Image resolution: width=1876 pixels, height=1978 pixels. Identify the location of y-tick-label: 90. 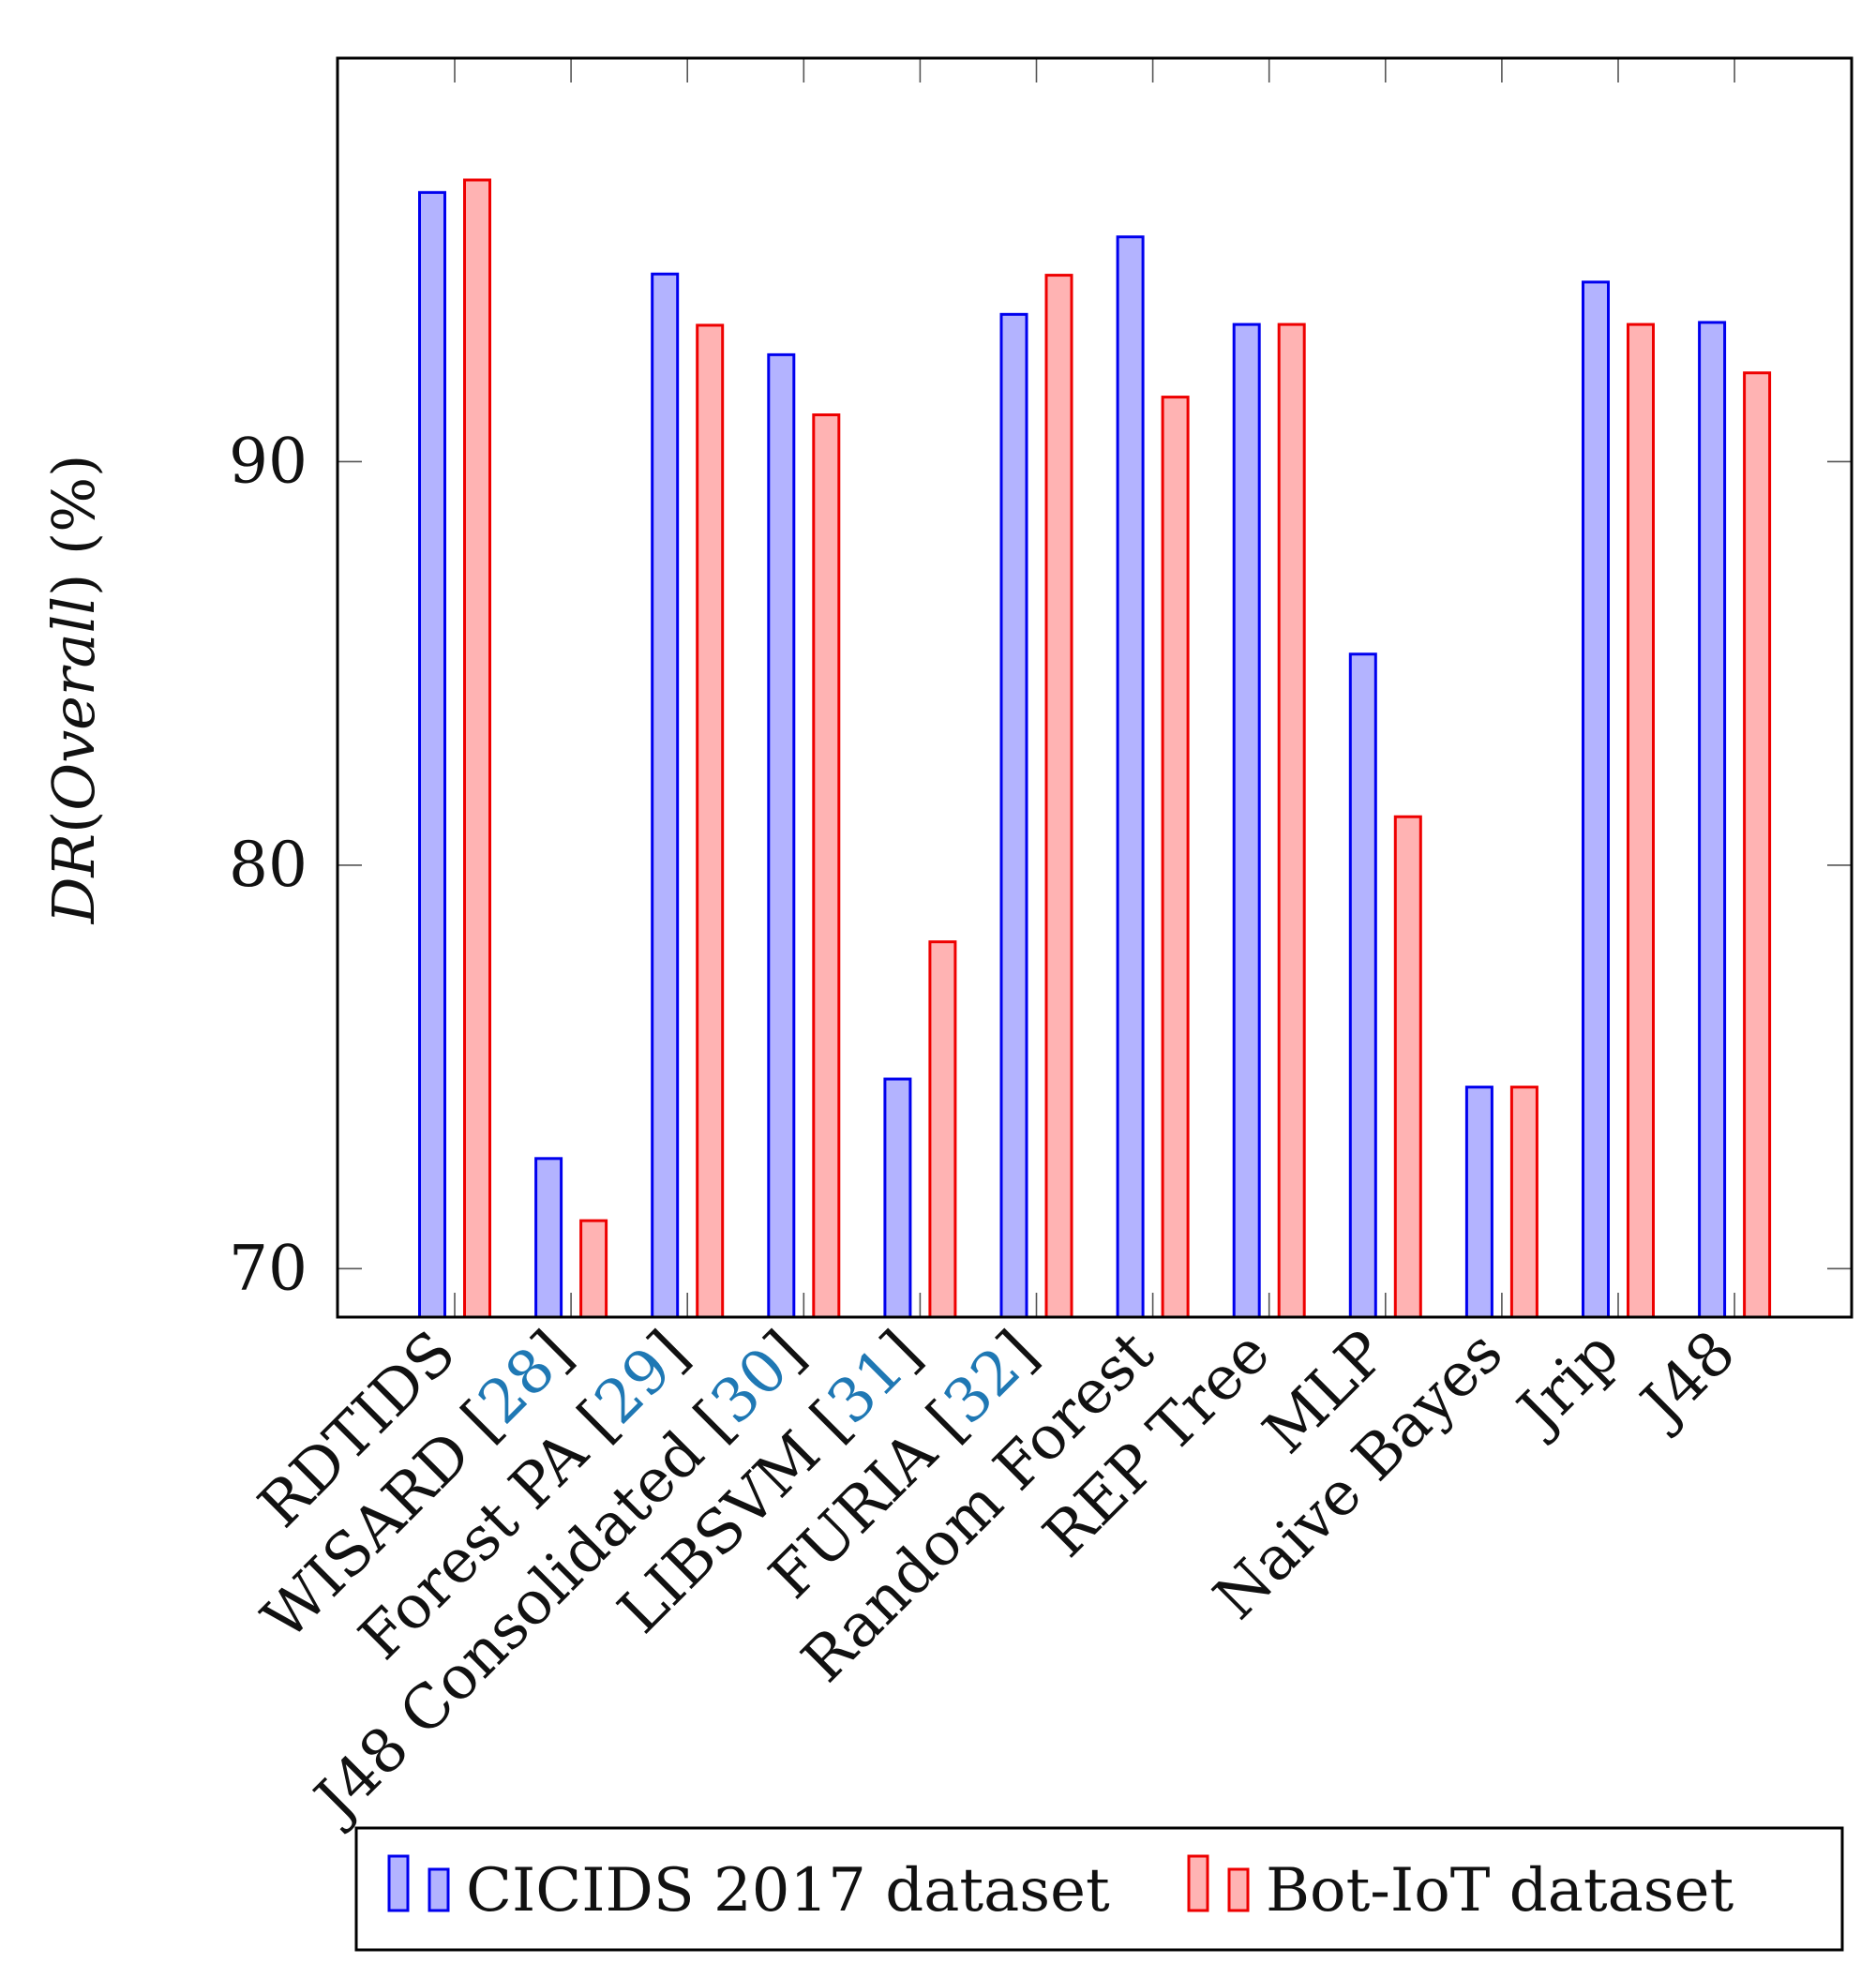
(268, 461).